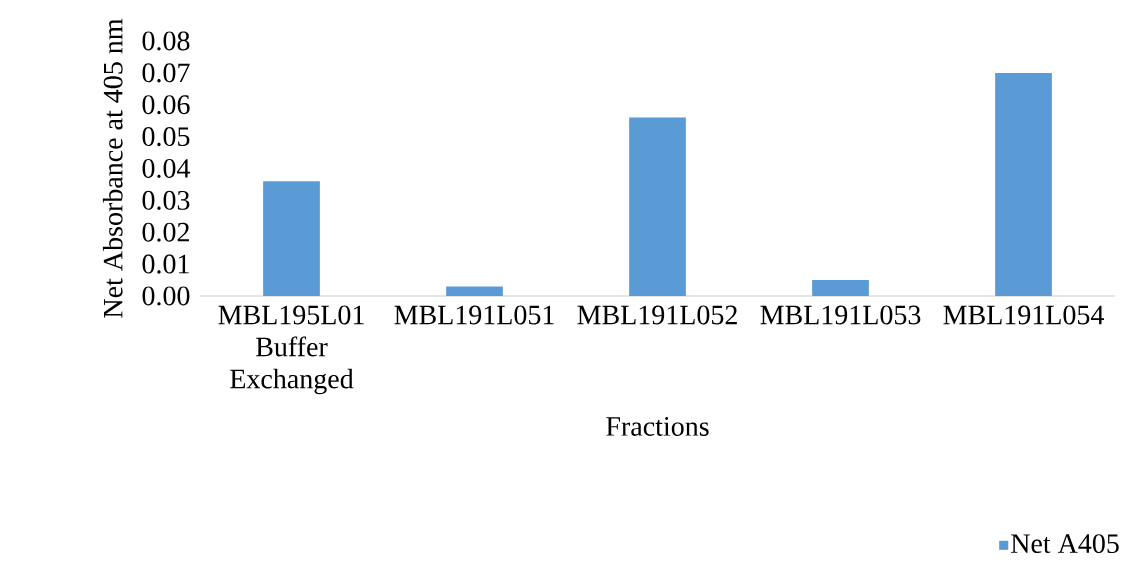  Describe the element at coordinates (166, 137) in the screenshot. I see `y-tick-label: 0.05` at that location.